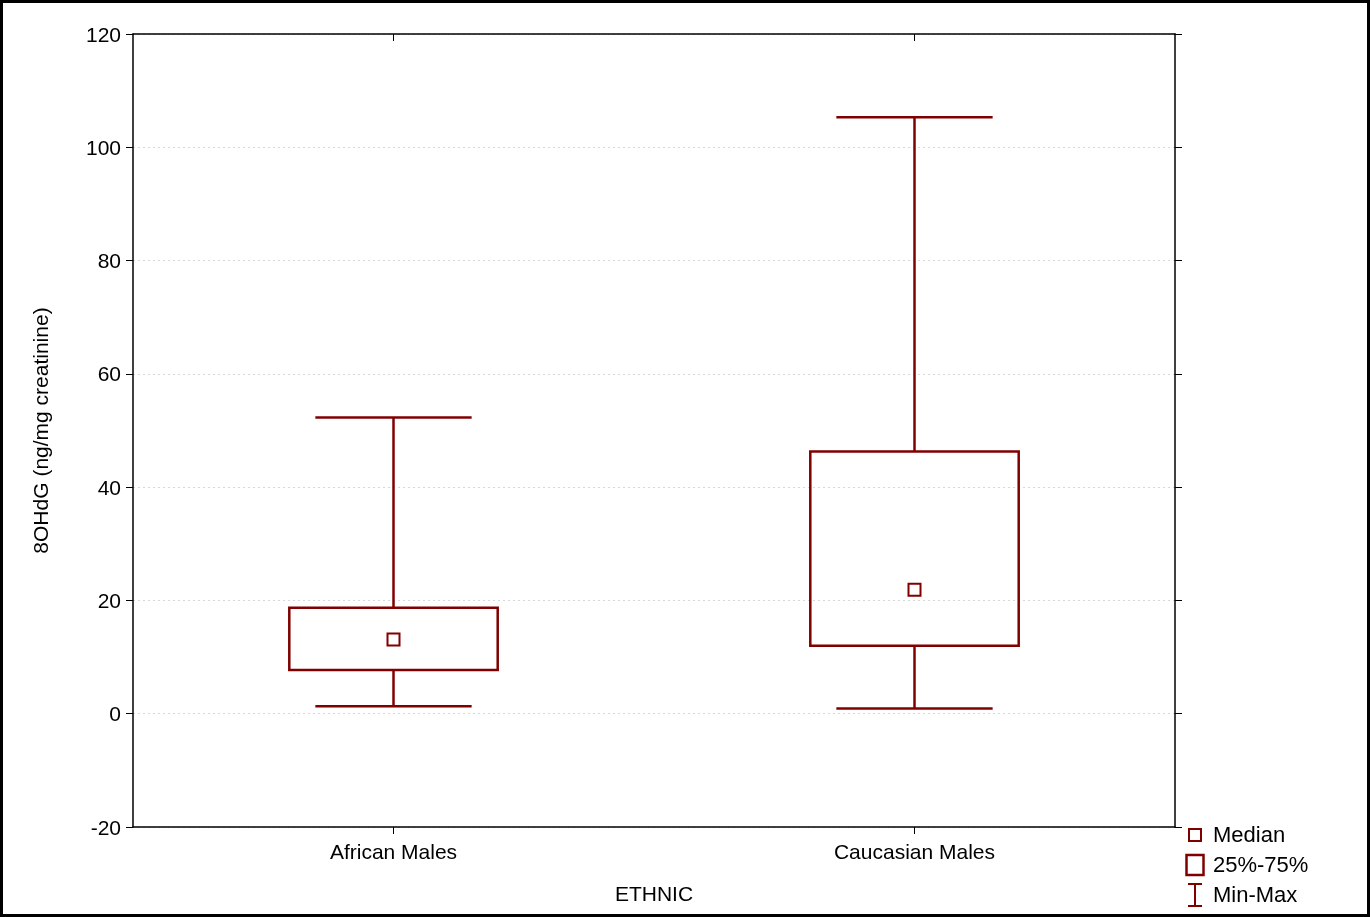 The image size is (1370, 917). I want to click on y-axis-title: 8OHdG (ng/mg creatinine), so click(40, 430).